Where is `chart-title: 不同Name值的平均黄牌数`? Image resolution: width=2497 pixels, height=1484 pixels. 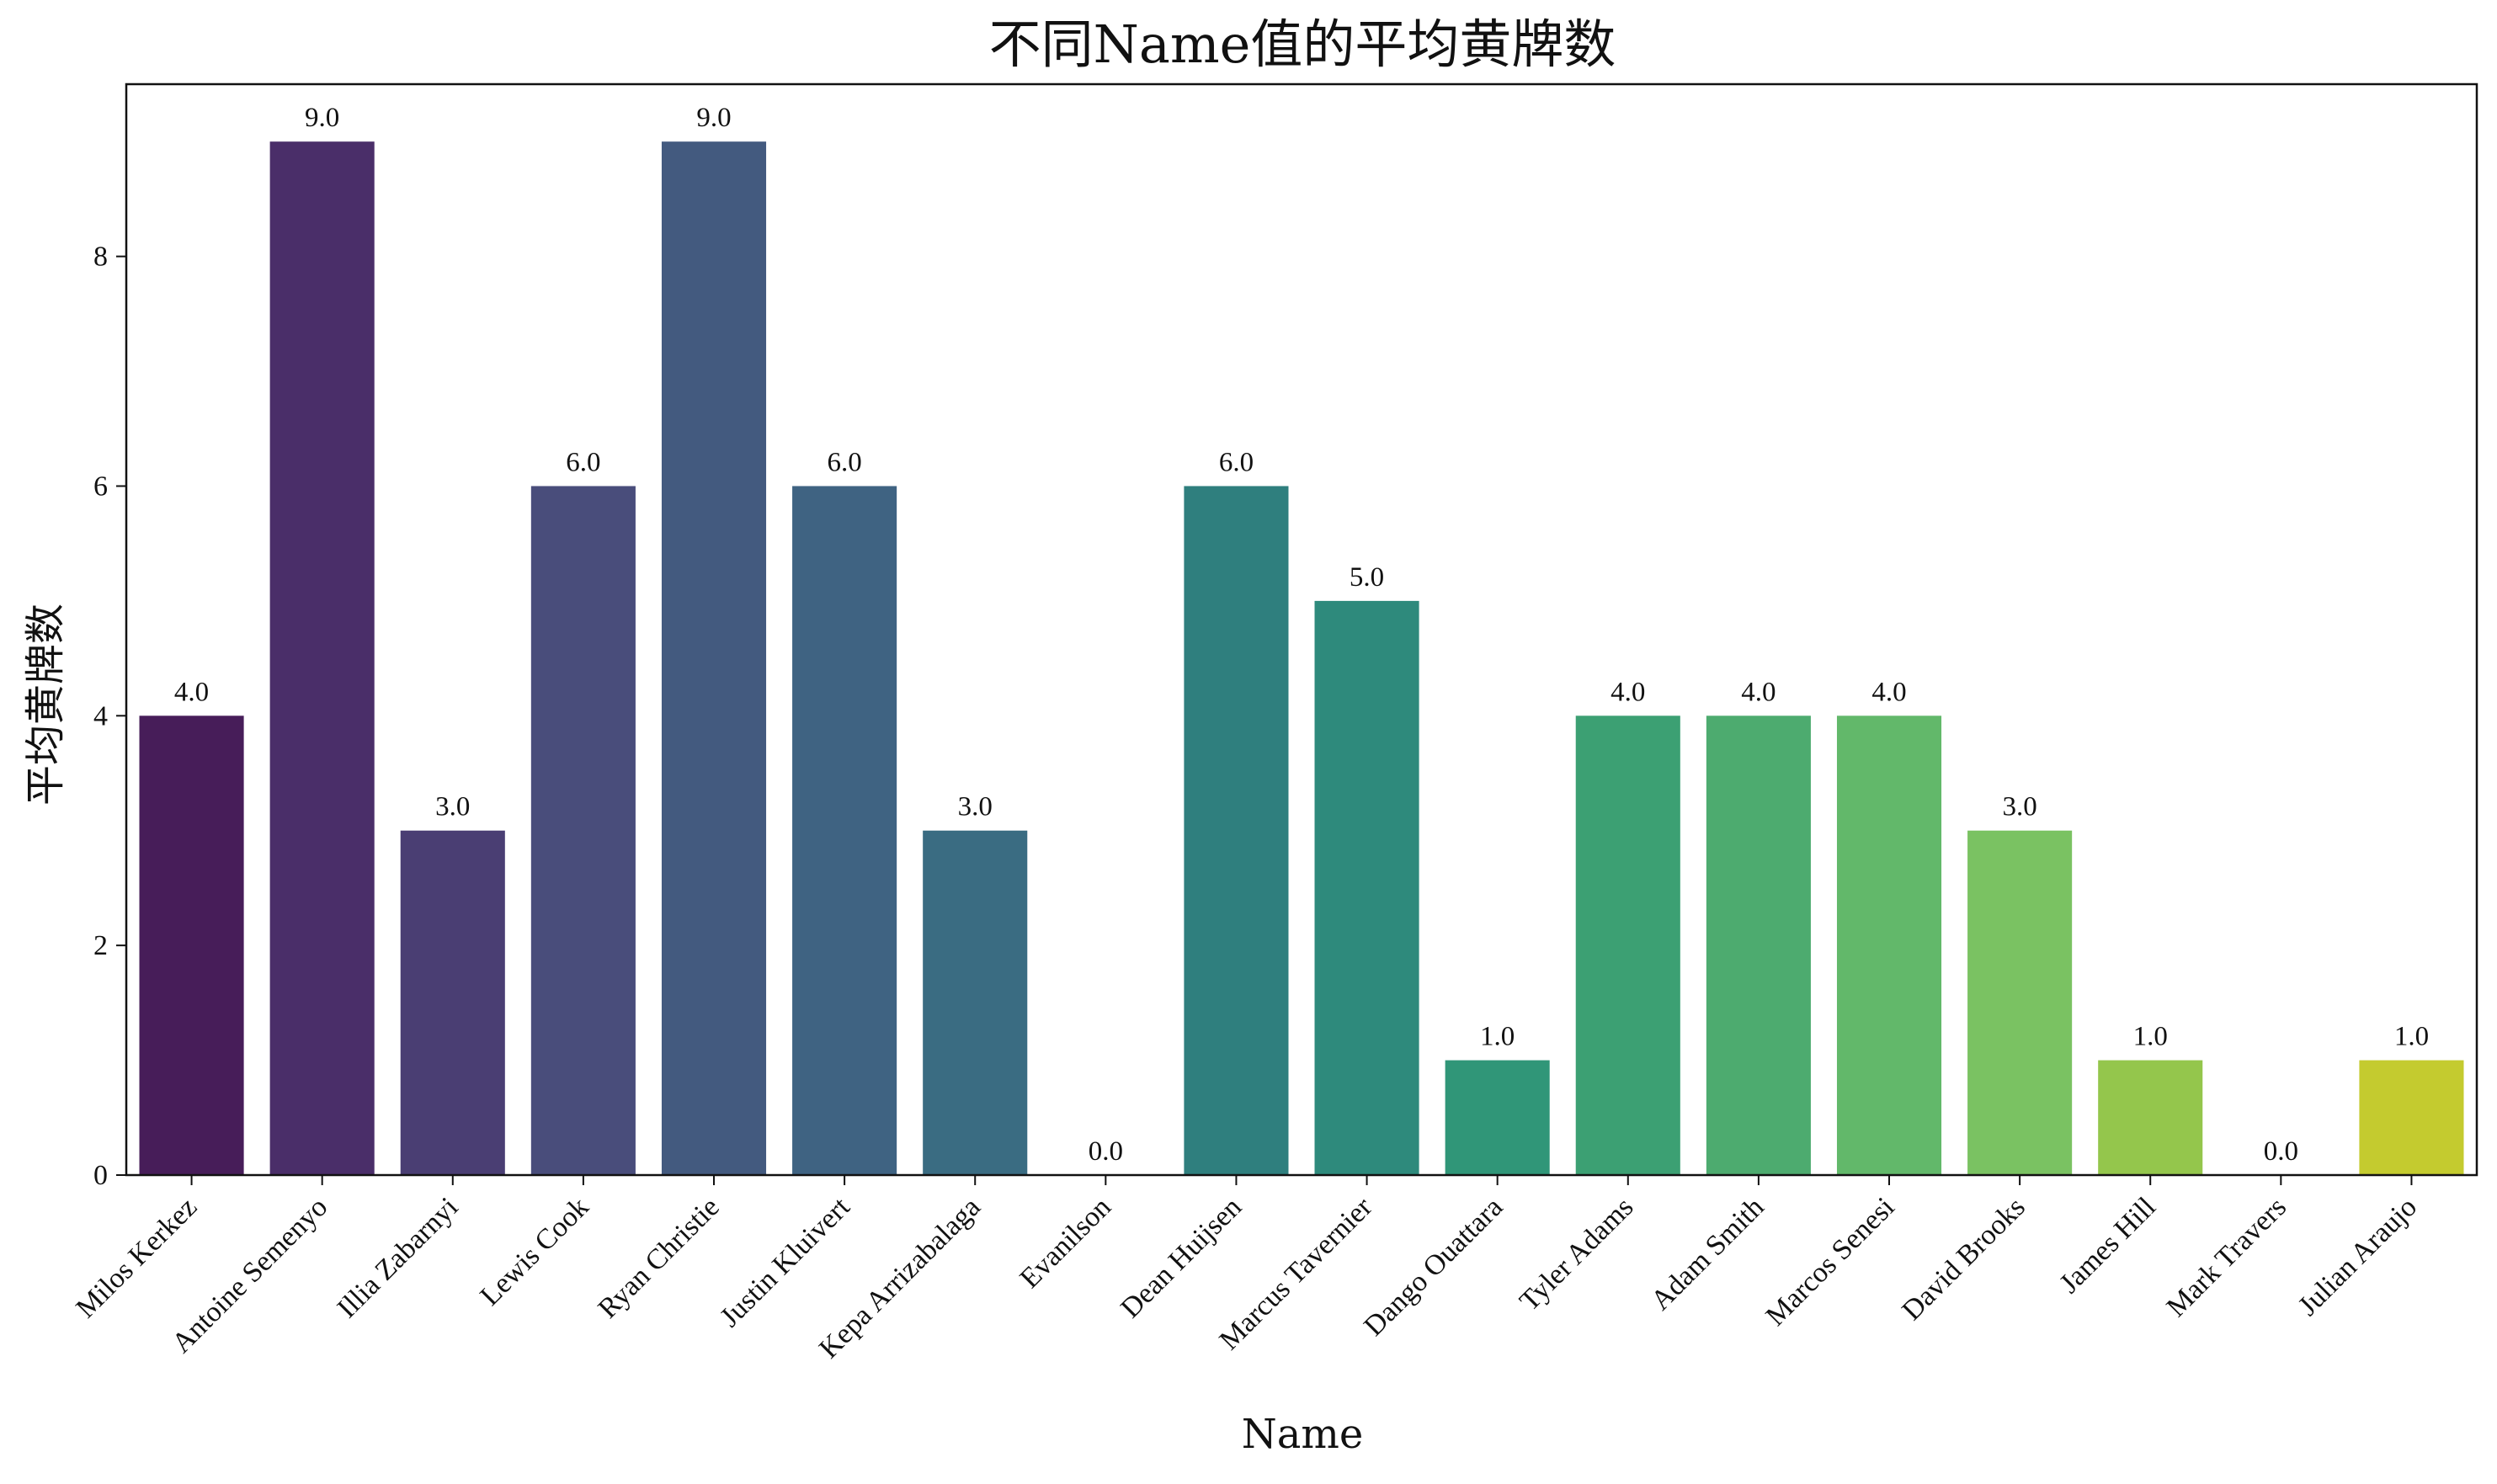 chart-title: 不同Name值的平均黄牌数 is located at coordinates (1302, 44).